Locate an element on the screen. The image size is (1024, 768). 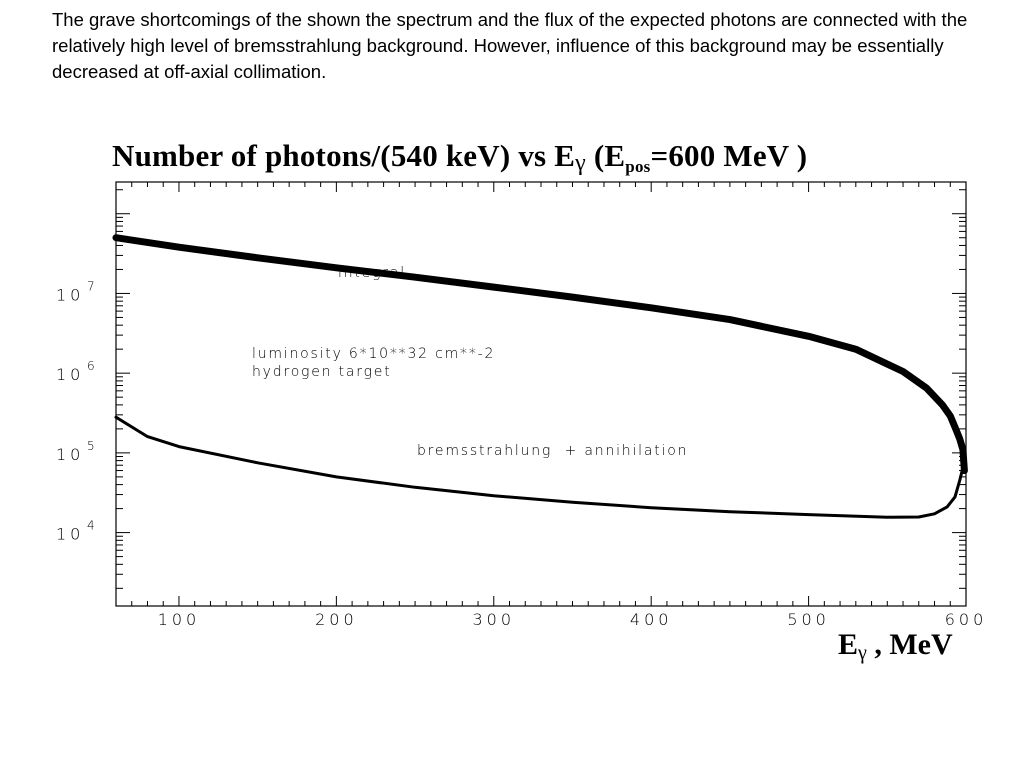
x-tick-label: 300 is located at coordinates (494, 619).